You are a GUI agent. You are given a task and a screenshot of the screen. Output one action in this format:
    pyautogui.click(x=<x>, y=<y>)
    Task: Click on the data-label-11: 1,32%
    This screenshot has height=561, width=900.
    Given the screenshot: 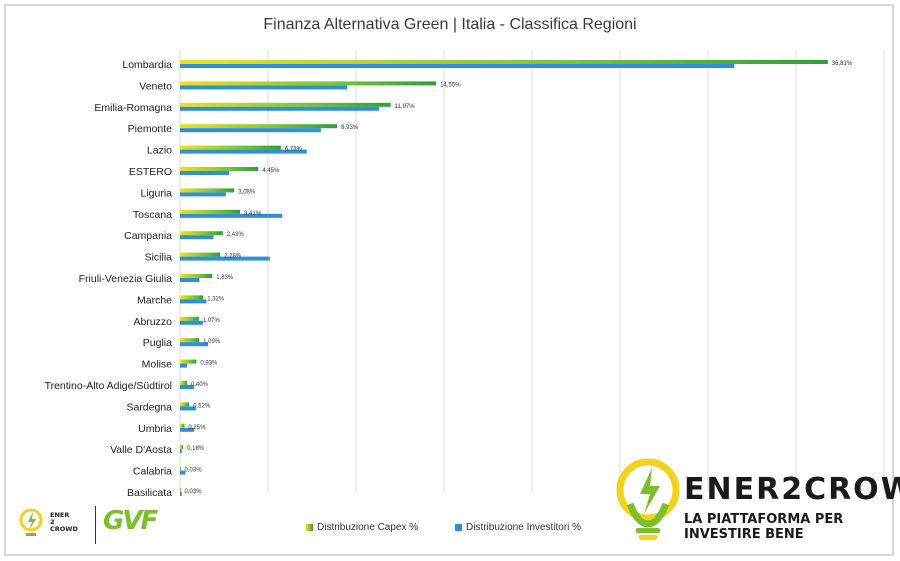 What is the action you would take?
    pyautogui.click(x=216, y=299)
    